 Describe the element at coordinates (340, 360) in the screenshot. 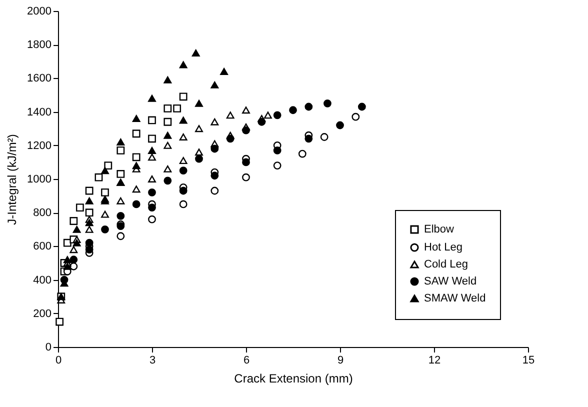

I see `x-tick-label: 9` at that location.